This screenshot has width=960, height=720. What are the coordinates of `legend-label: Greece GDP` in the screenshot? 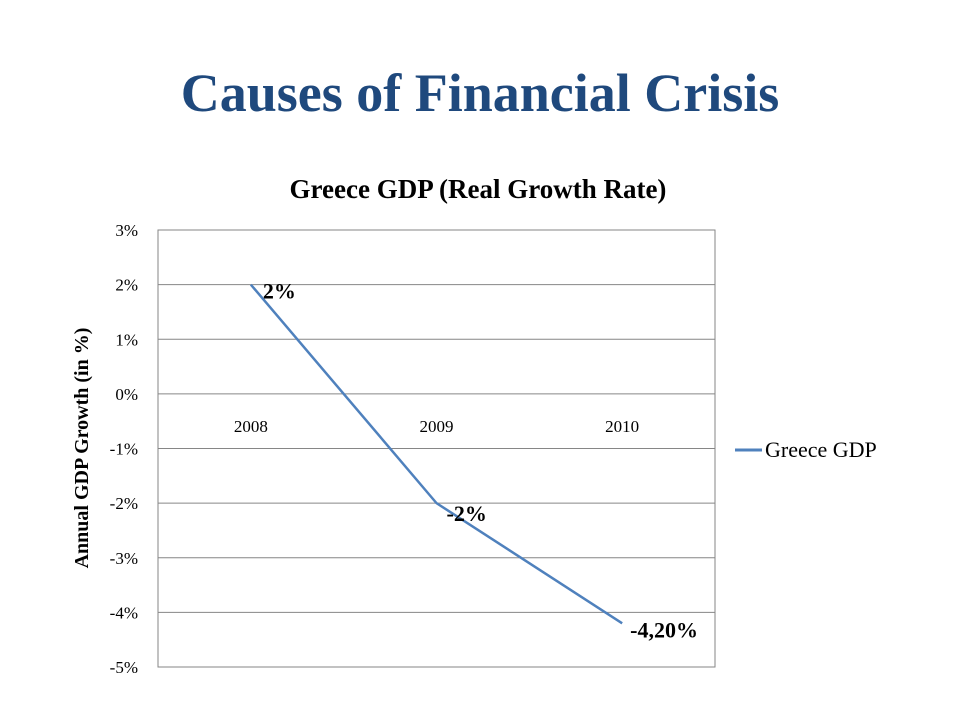 It's located at (821, 449).